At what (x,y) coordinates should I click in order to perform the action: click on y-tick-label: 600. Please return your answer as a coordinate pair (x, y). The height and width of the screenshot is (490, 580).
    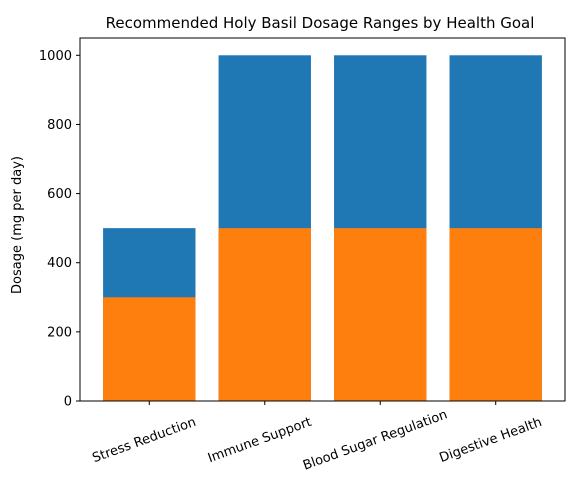
    Looking at the image, I should click on (59, 194).